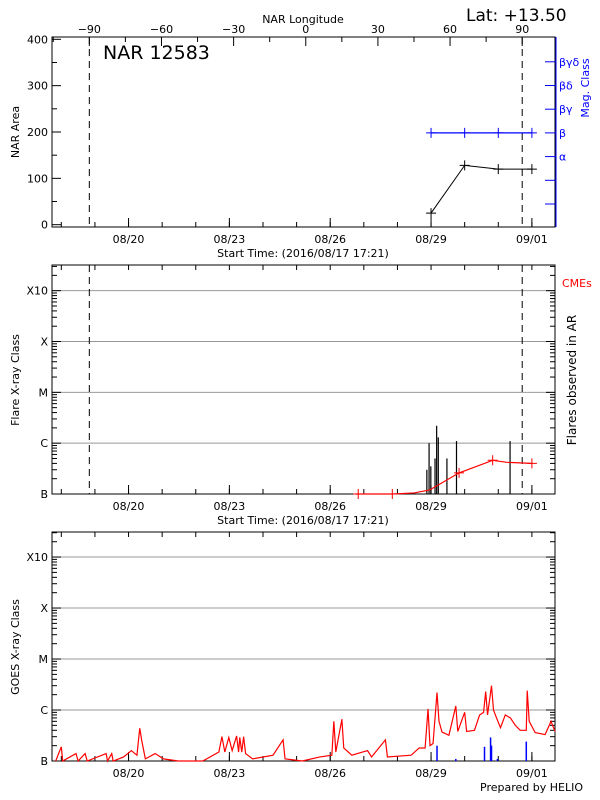  What do you see at coordinates (37, 178) in the screenshot?
I see `area-tick-label: 100` at bounding box center [37, 178].